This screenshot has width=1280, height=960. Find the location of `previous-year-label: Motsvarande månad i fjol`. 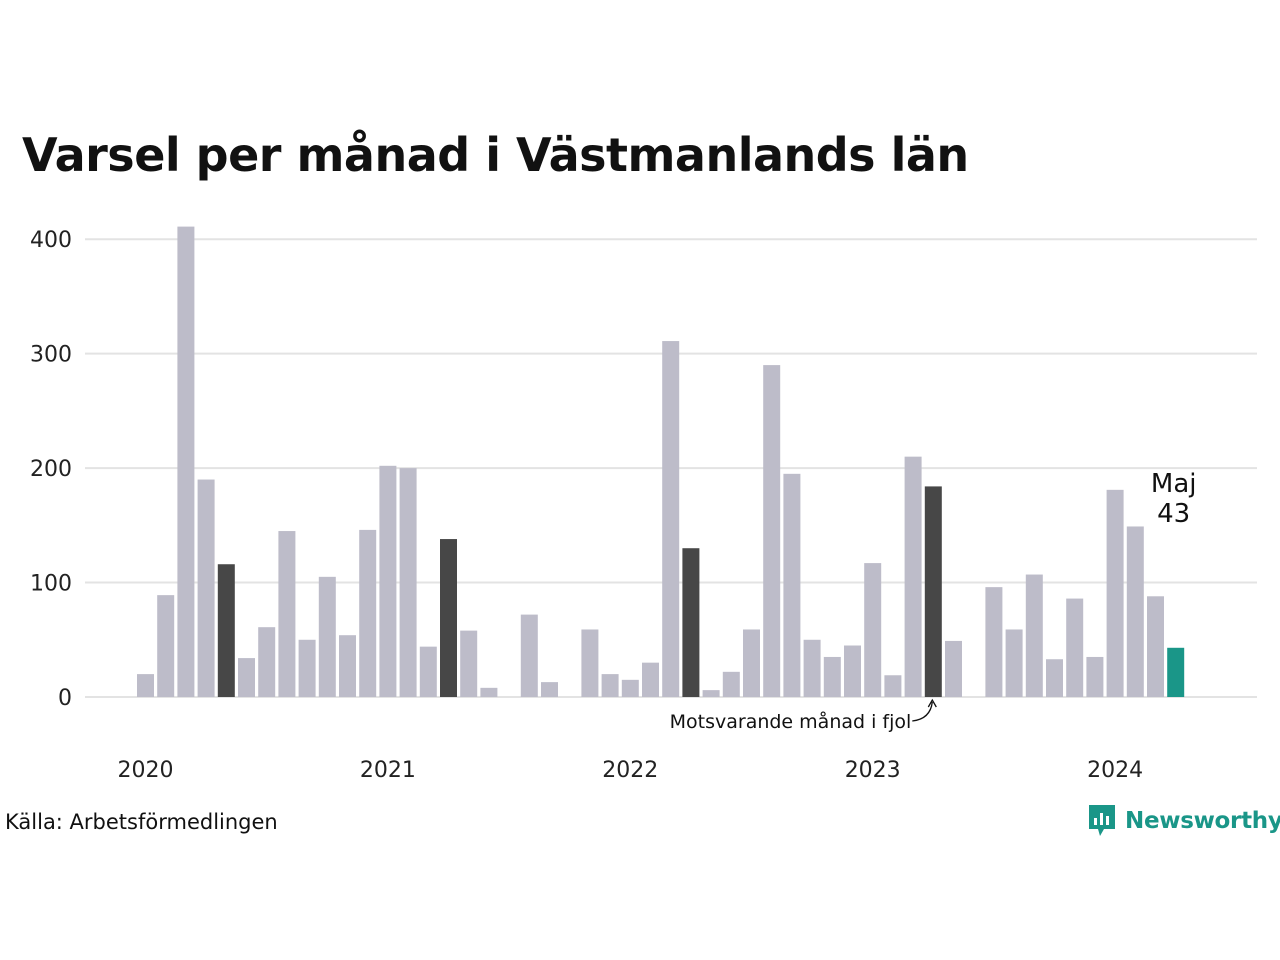

previous-year-label: Motsvarande månad i fjol is located at coordinates (791, 721).